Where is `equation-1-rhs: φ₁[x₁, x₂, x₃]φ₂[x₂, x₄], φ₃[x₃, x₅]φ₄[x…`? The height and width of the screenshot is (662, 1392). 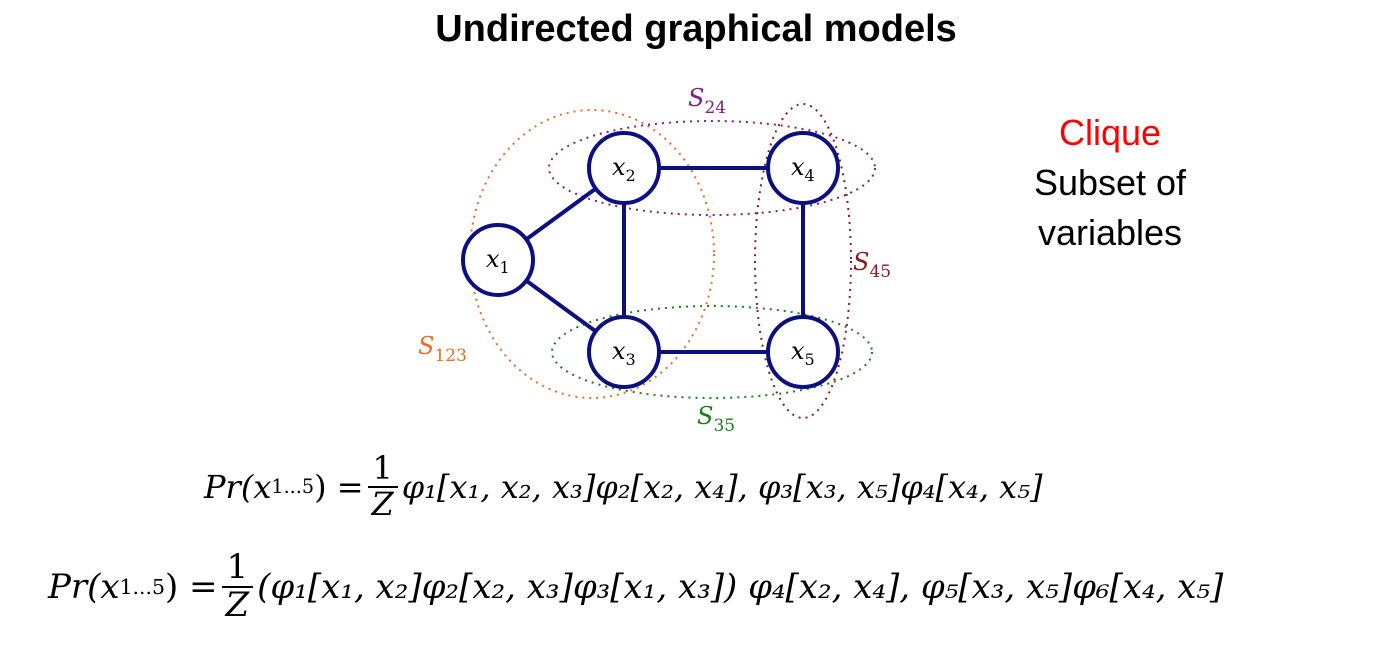
equation-1-rhs: φ₁[x₁, x₂, x₃]φ₂[x₂, x₄], φ₃[x₃, x₅]φ₄[x… is located at coordinates (722, 486).